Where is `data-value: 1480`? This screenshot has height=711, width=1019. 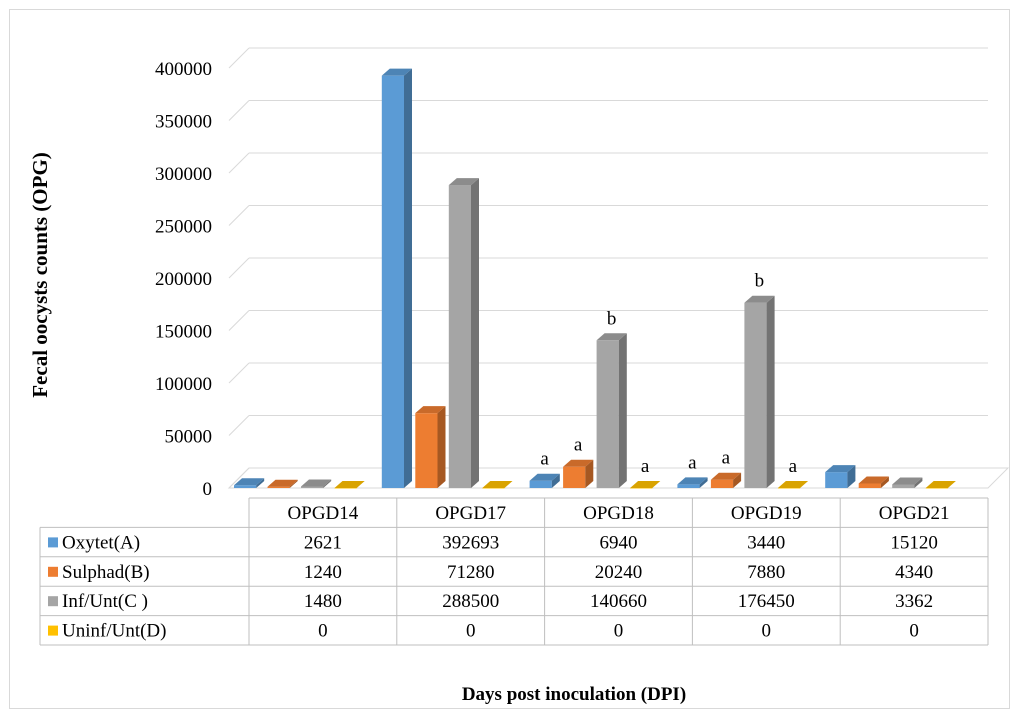 data-value: 1480 is located at coordinates (323, 601).